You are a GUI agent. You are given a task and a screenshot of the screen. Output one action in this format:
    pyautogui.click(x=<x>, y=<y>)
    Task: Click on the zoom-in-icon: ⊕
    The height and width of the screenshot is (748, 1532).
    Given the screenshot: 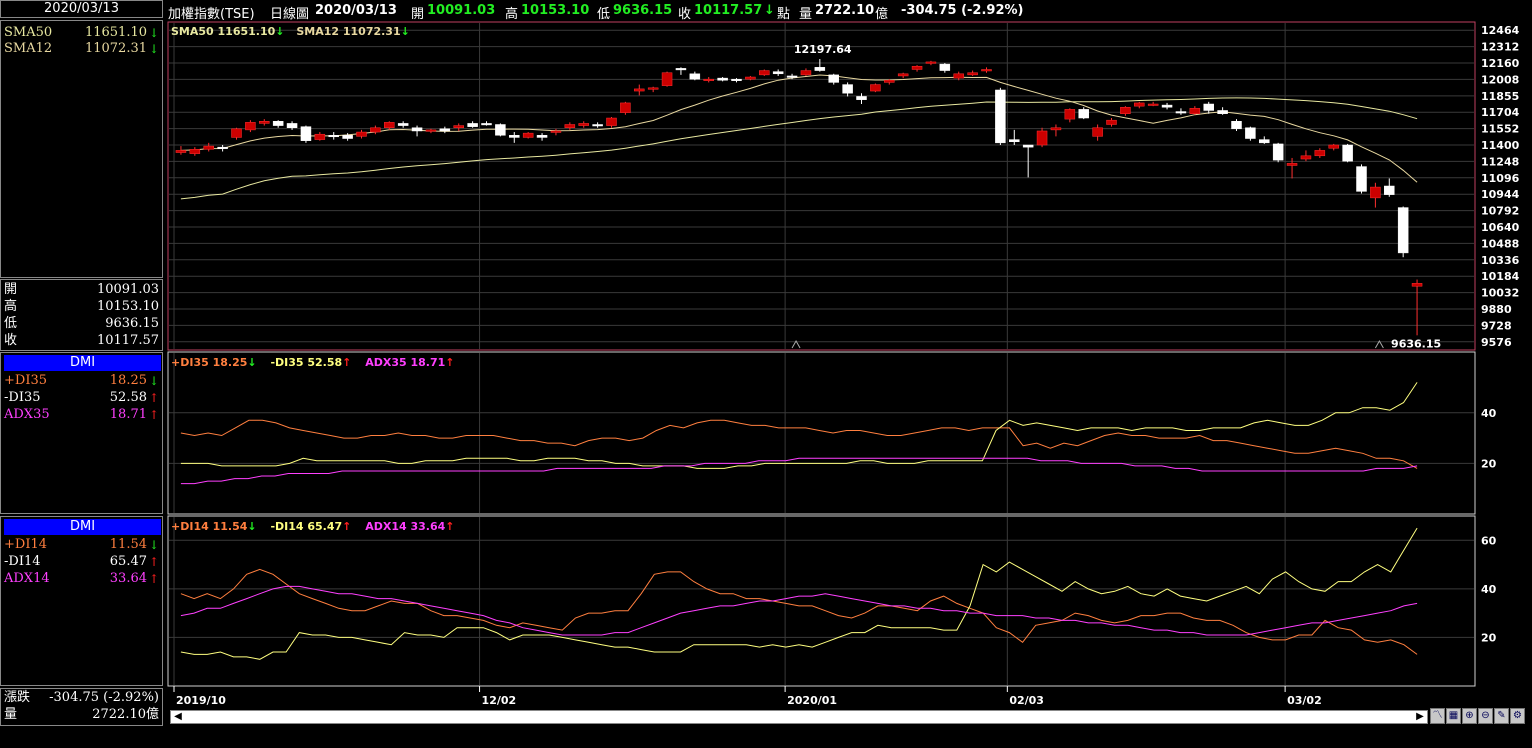 What is the action you would take?
    pyautogui.click(x=1469, y=716)
    